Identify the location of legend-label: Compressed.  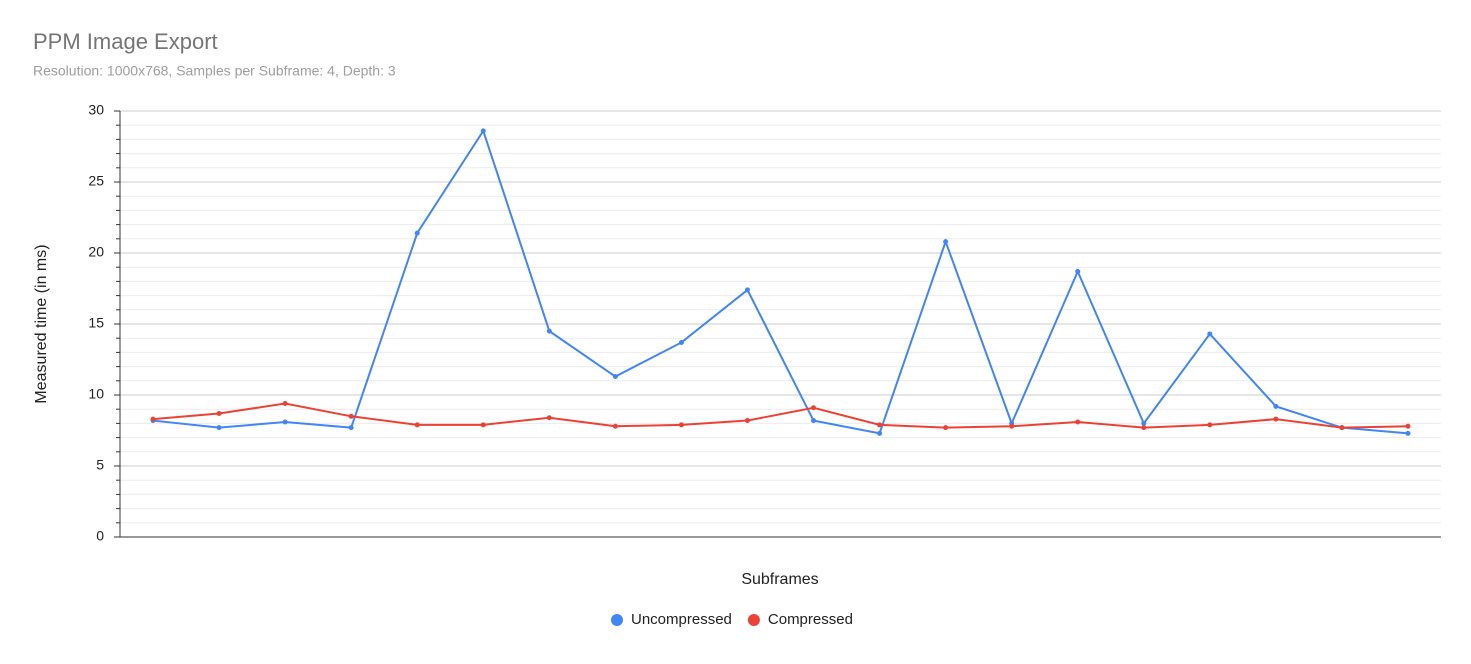
(810, 619).